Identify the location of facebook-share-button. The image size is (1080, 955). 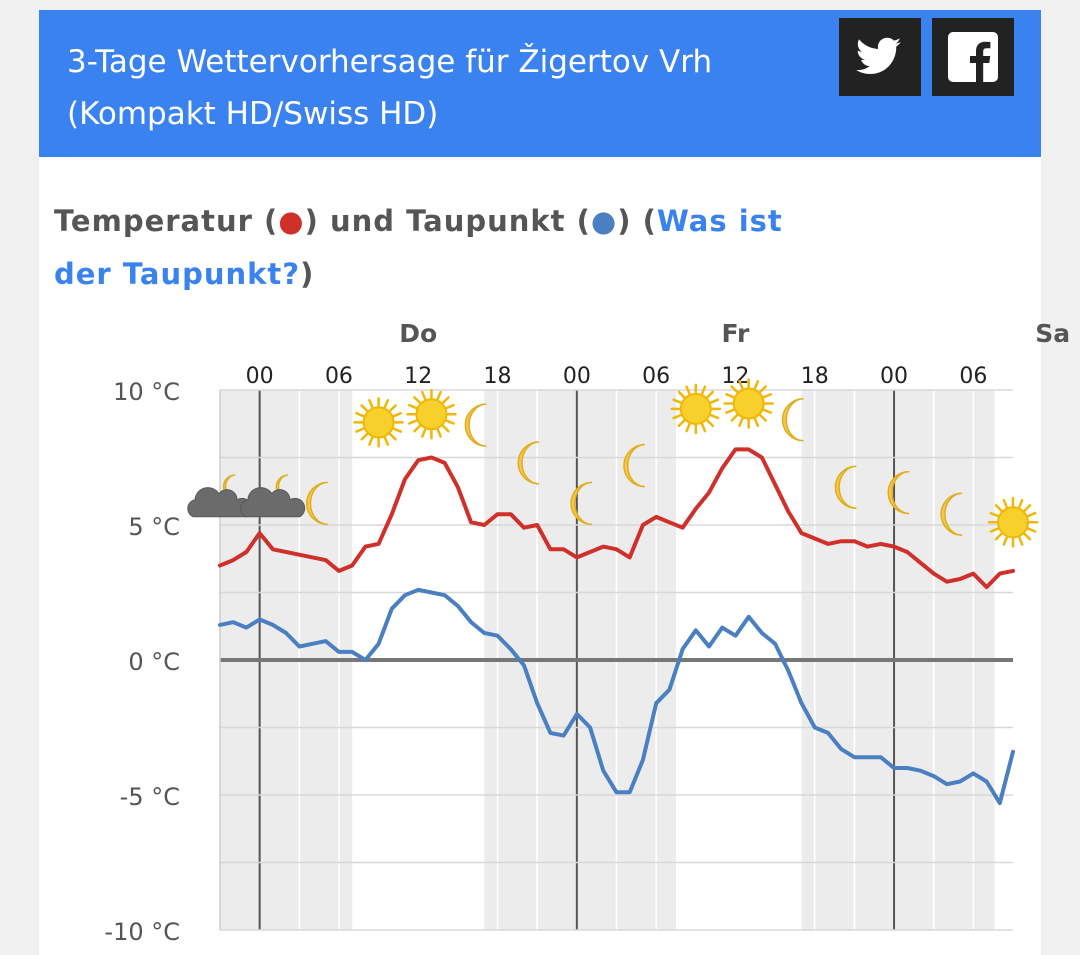
(973, 57).